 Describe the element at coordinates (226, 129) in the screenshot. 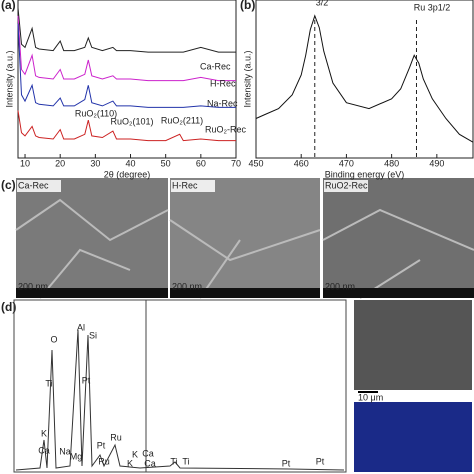

I see `series-label: RuO₂-Rec` at that location.